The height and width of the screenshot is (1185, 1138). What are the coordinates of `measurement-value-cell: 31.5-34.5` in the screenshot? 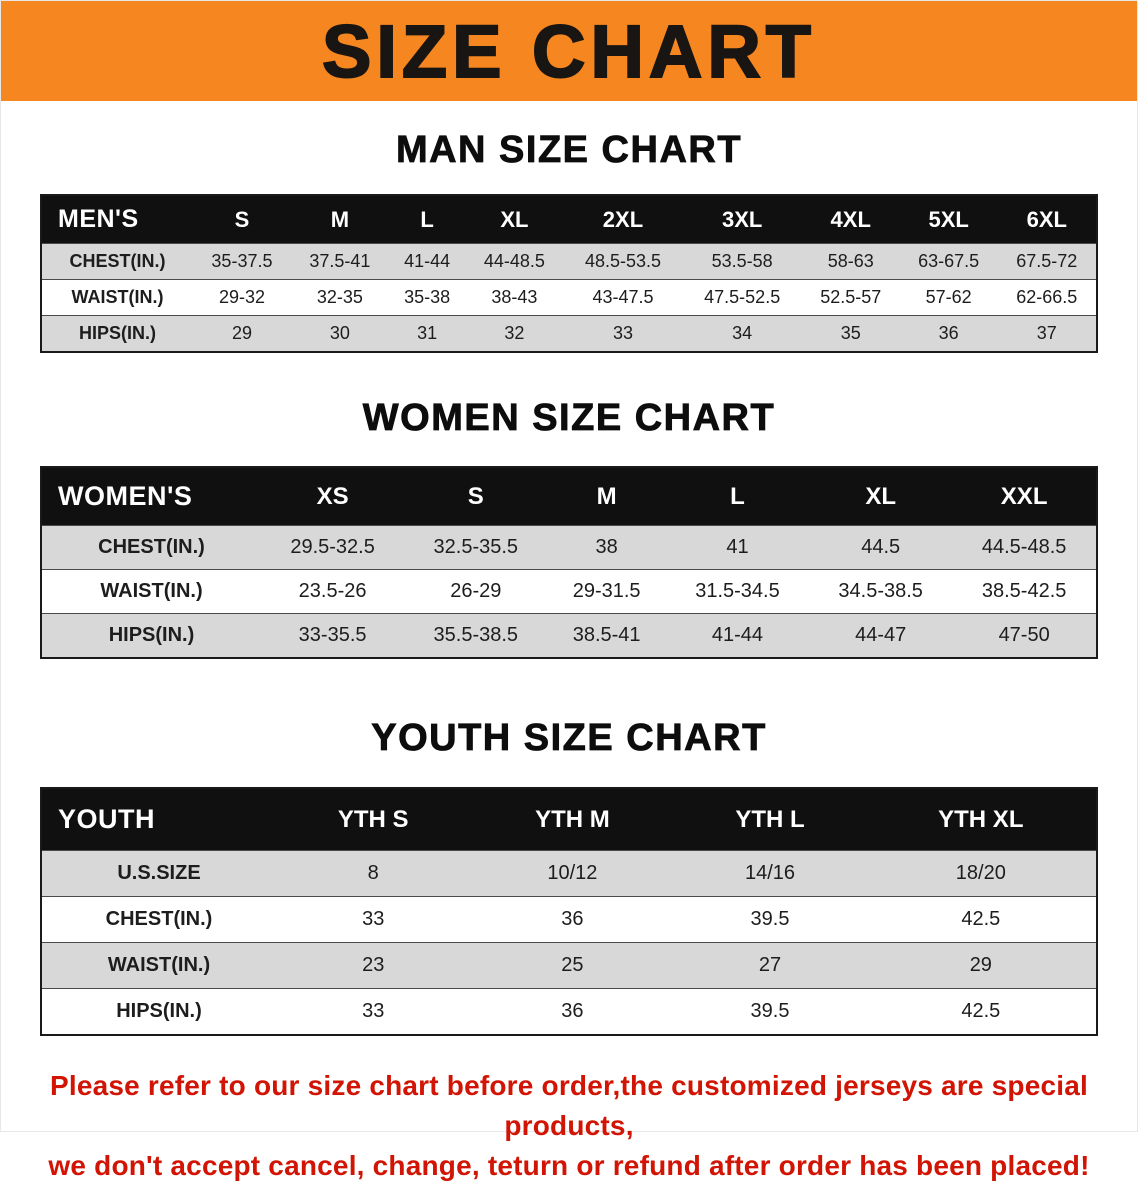 It's located at (737, 592).